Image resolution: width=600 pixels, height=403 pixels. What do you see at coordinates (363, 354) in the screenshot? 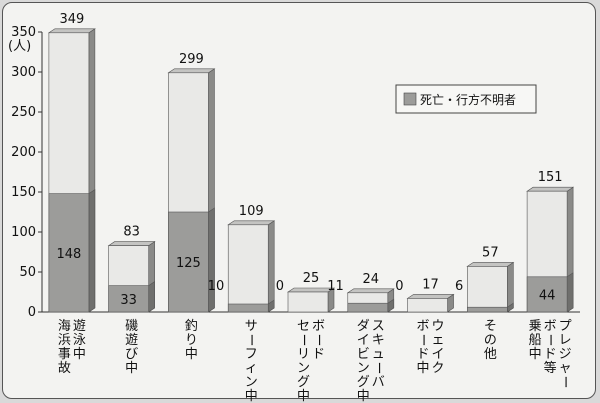
I see `category-label-char: ビ` at bounding box center [363, 354].